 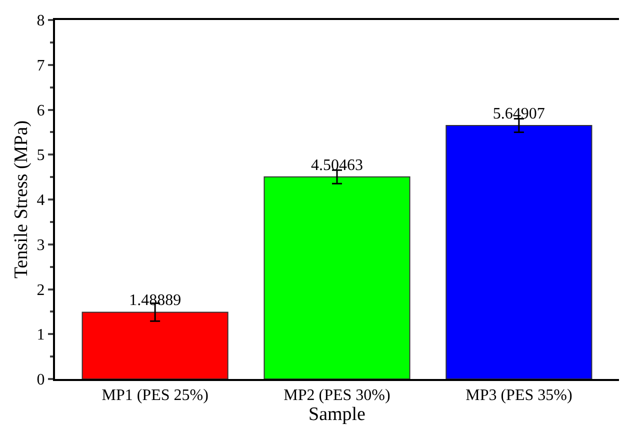 What do you see at coordinates (519, 395) in the screenshot?
I see `x-tick-label: MP3 (PES 35%)` at bounding box center [519, 395].